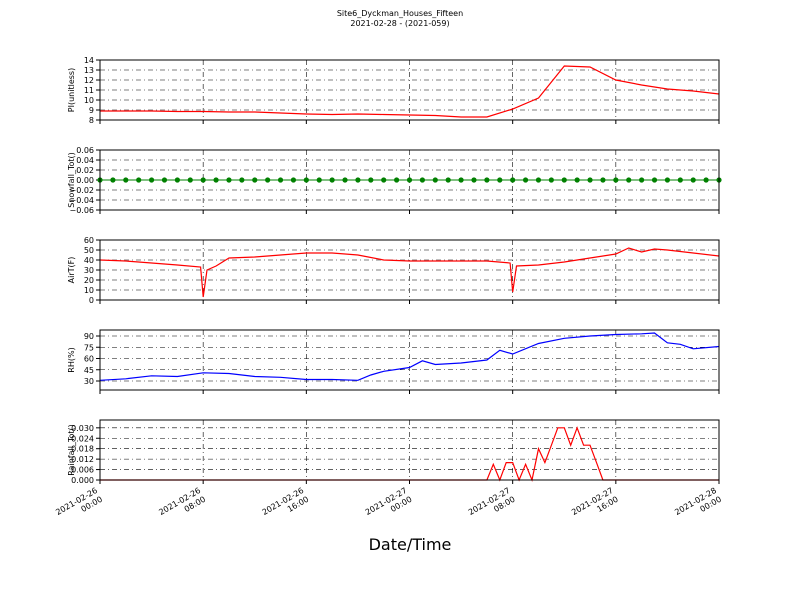  What do you see at coordinates (71, 90) in the screenshot?
I see `y-axis-label: PI(unitless)` at bounding box center [71, 90].